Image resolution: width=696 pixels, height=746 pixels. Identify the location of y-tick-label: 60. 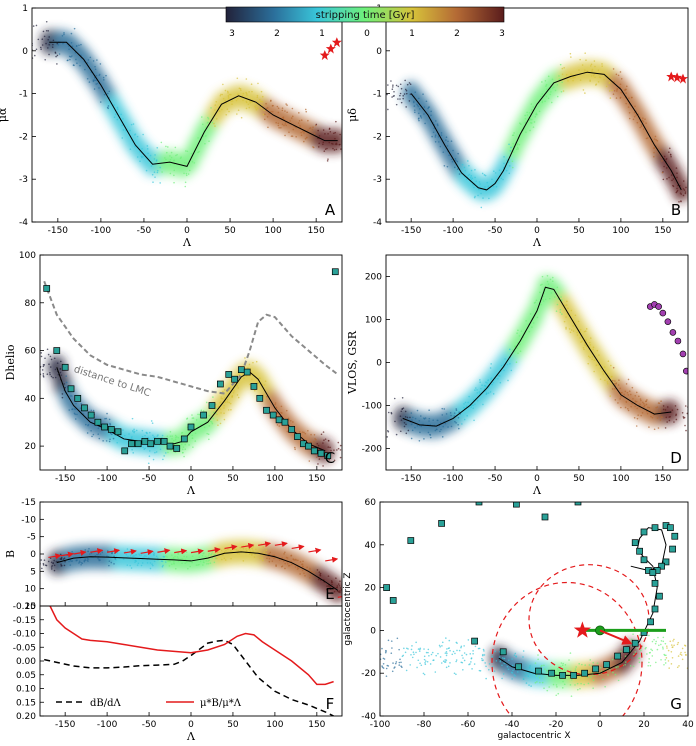
(31, 352).